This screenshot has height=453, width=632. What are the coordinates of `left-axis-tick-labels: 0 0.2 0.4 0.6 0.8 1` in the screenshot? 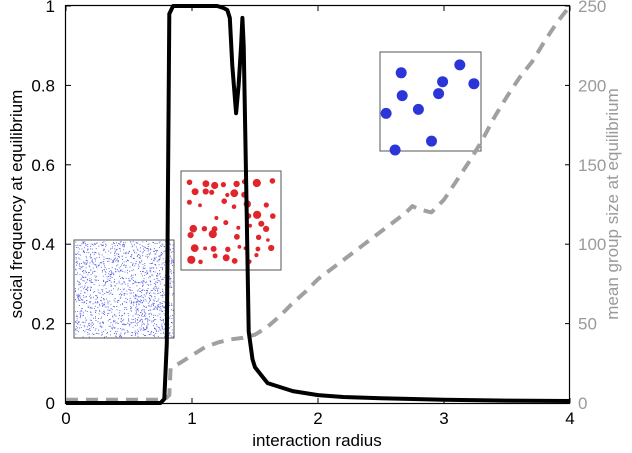 It's located at (43, 206).